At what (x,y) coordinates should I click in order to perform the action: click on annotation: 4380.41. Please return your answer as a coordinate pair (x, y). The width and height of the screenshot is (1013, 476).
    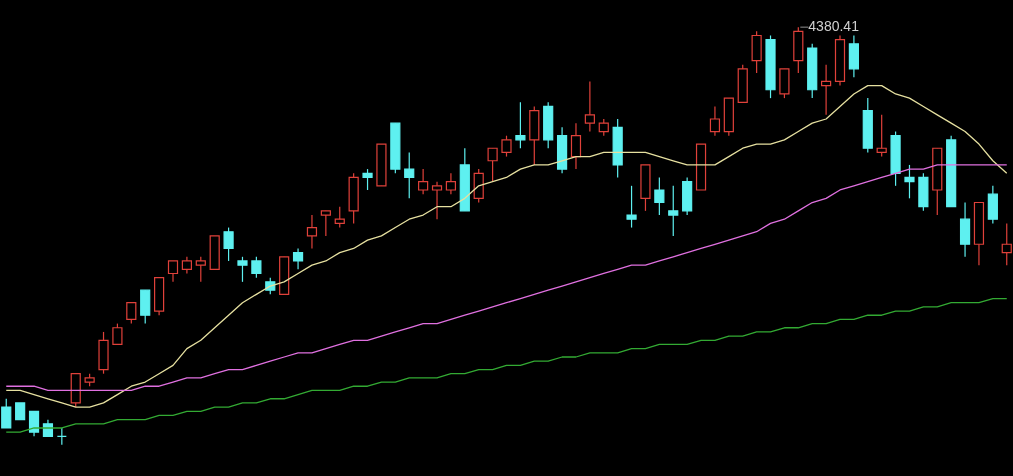
    Looking at the image, I should click on (834, 26).